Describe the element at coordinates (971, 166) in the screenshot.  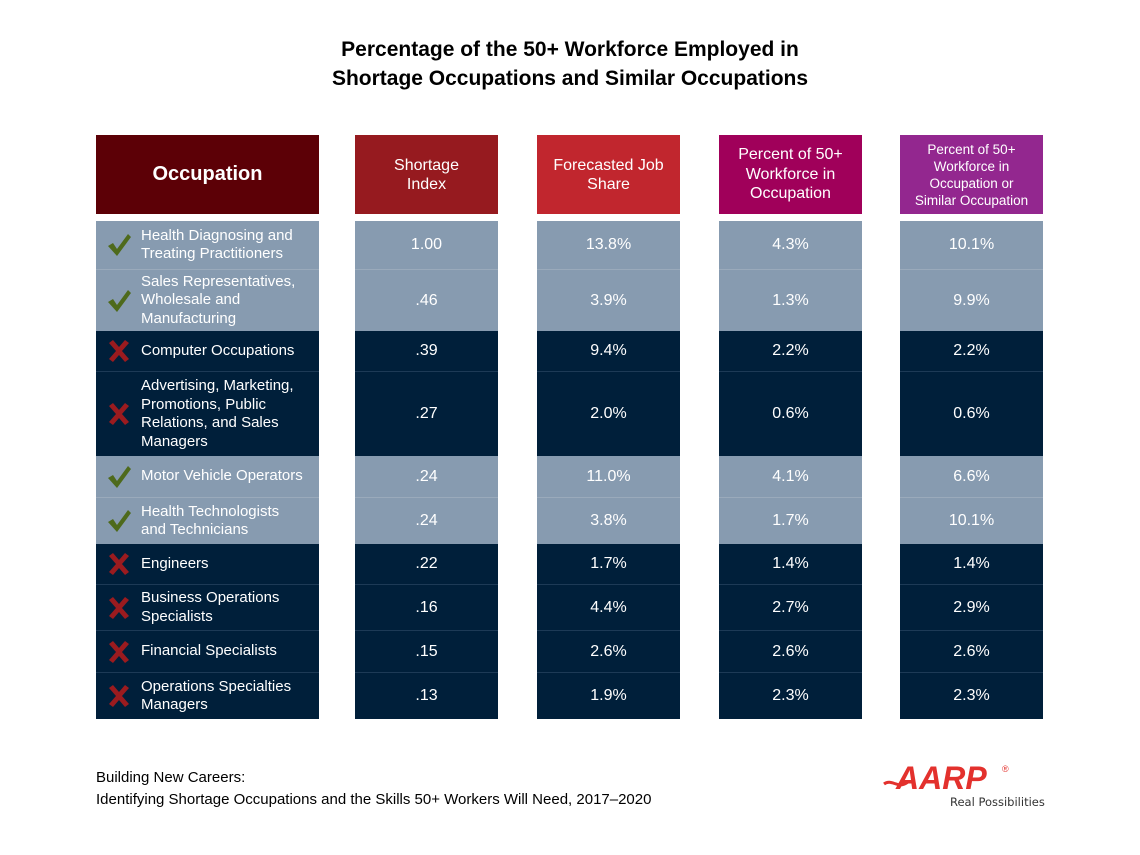
I see `header-label-line: Workforce in` at that location.